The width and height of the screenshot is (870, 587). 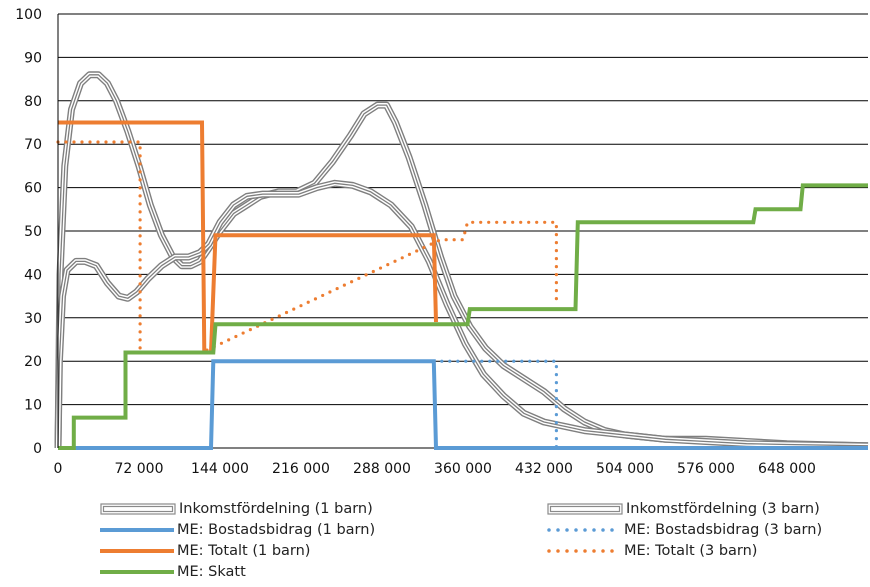 I want to click on legend-label: ME: Skatt, so click(x=211, y=572).